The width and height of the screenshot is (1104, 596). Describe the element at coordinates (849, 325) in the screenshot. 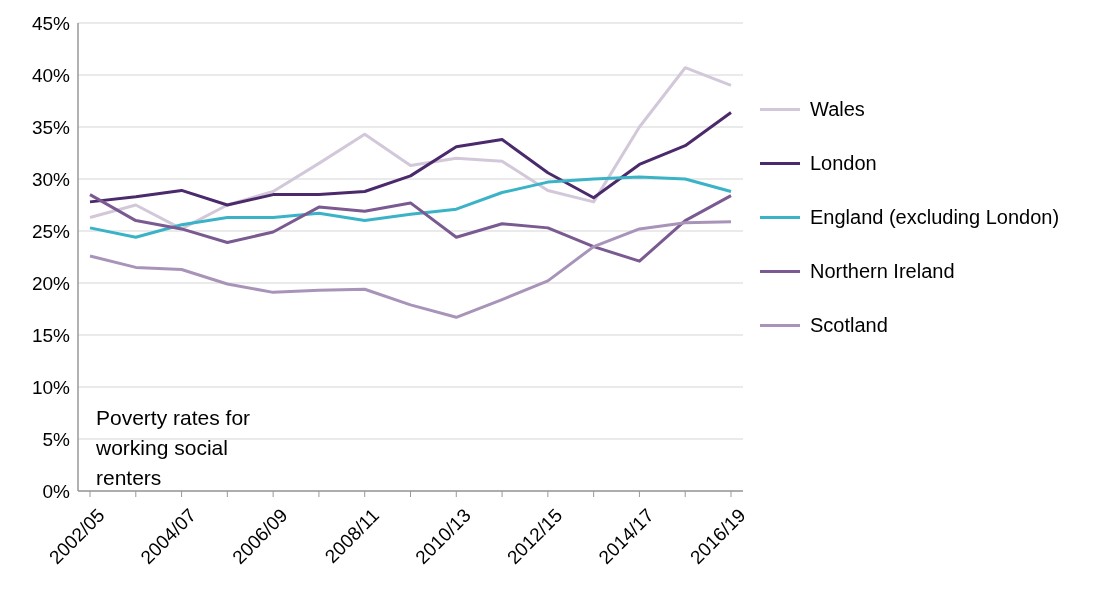

I see `legend-label: Scotland` at that location.